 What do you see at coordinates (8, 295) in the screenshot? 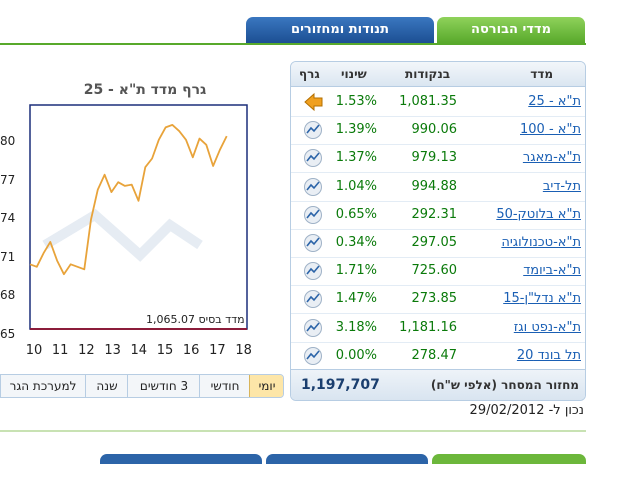
I see `y-tick-label: 68` at bounding box center [8, 295].